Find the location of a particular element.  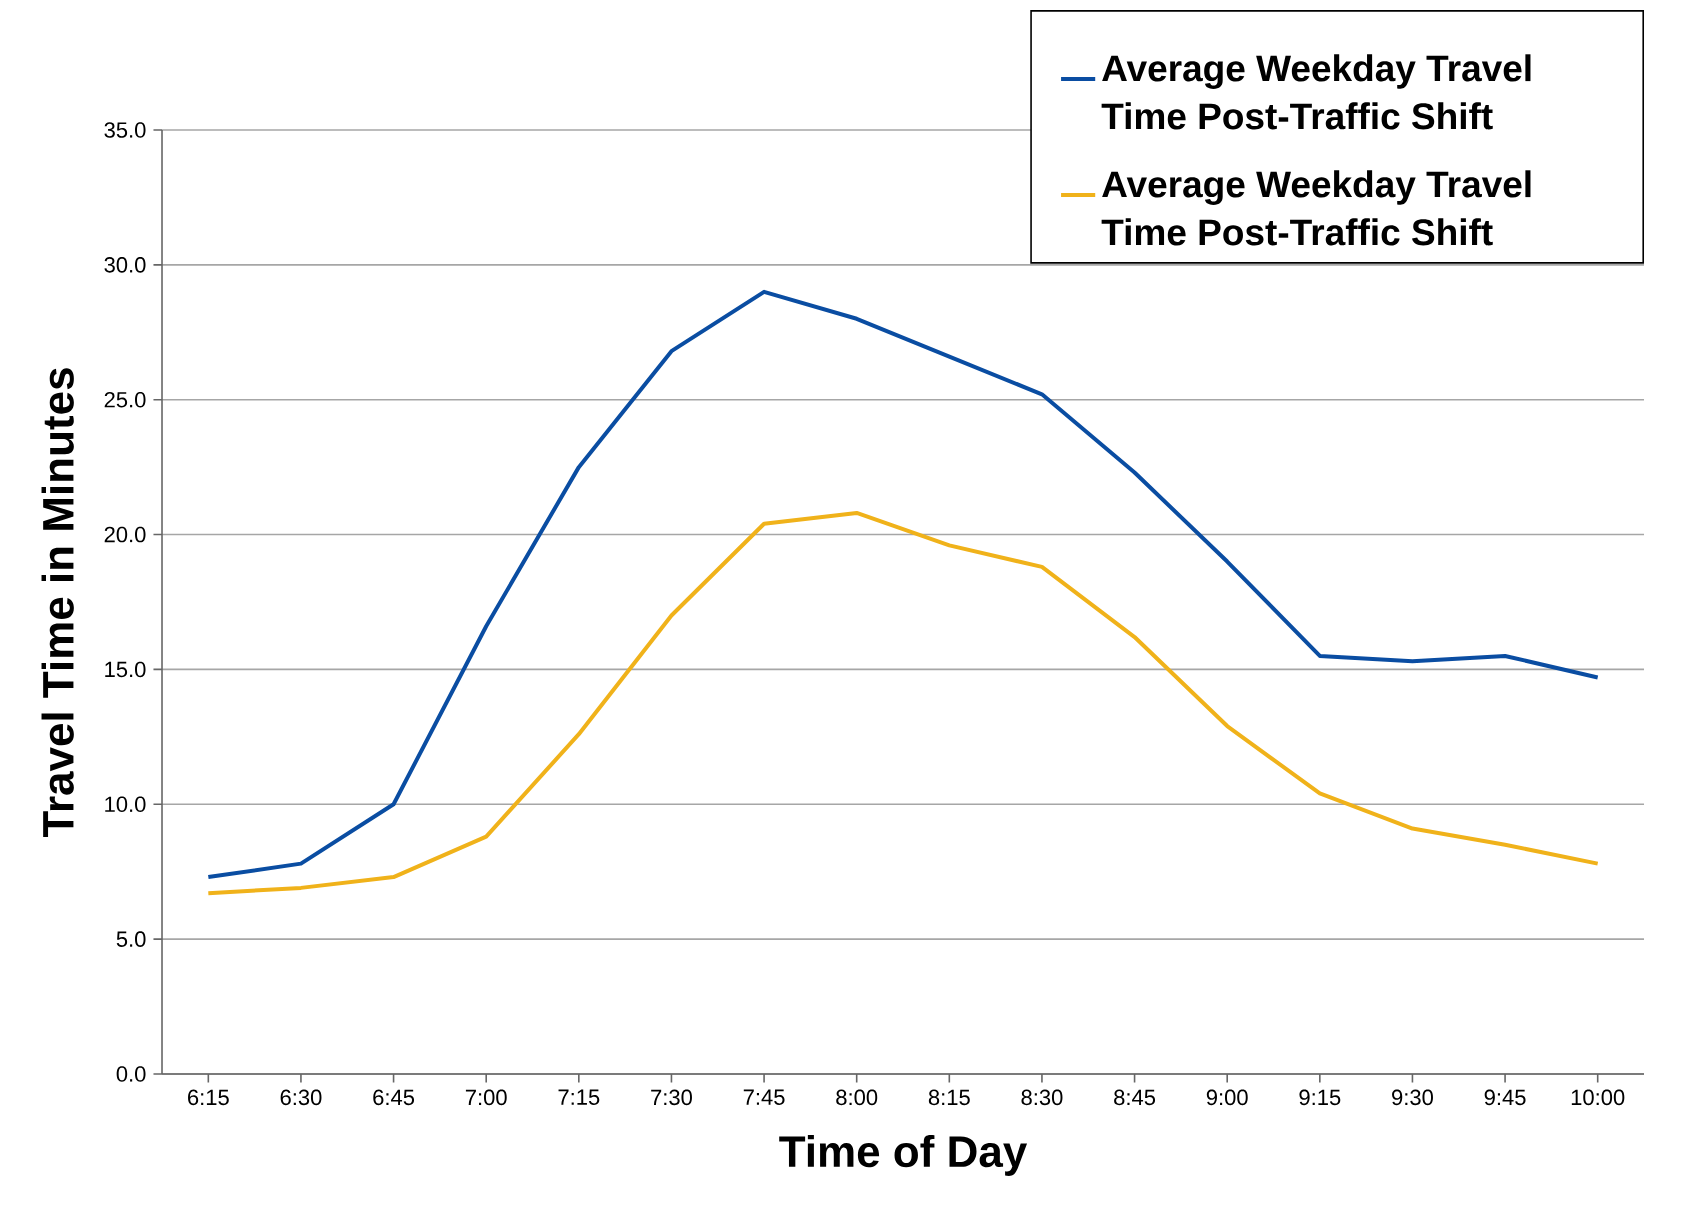

x-tick-label: 8:30 is located at coordinates (1042, 1097).